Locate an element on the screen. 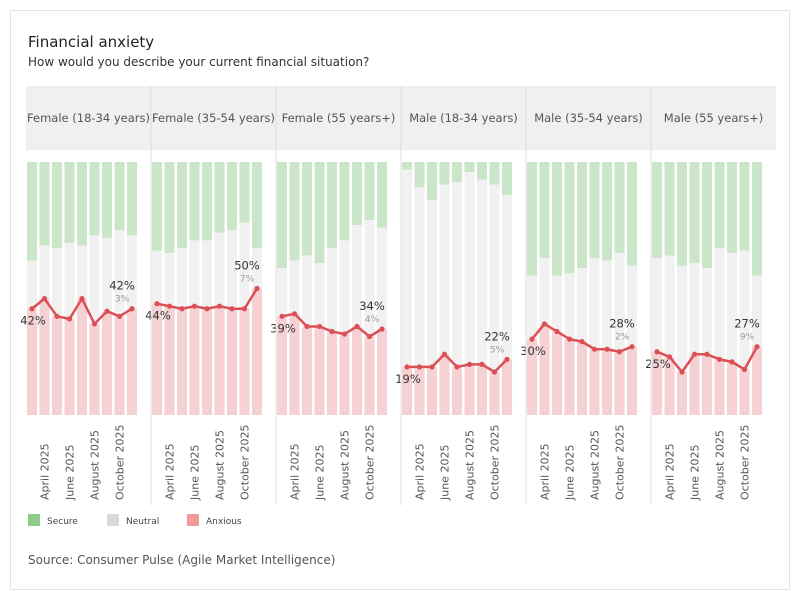 The image size is (800, 600). panel-5-last-change: 2% is located at coordinates (622, 338).